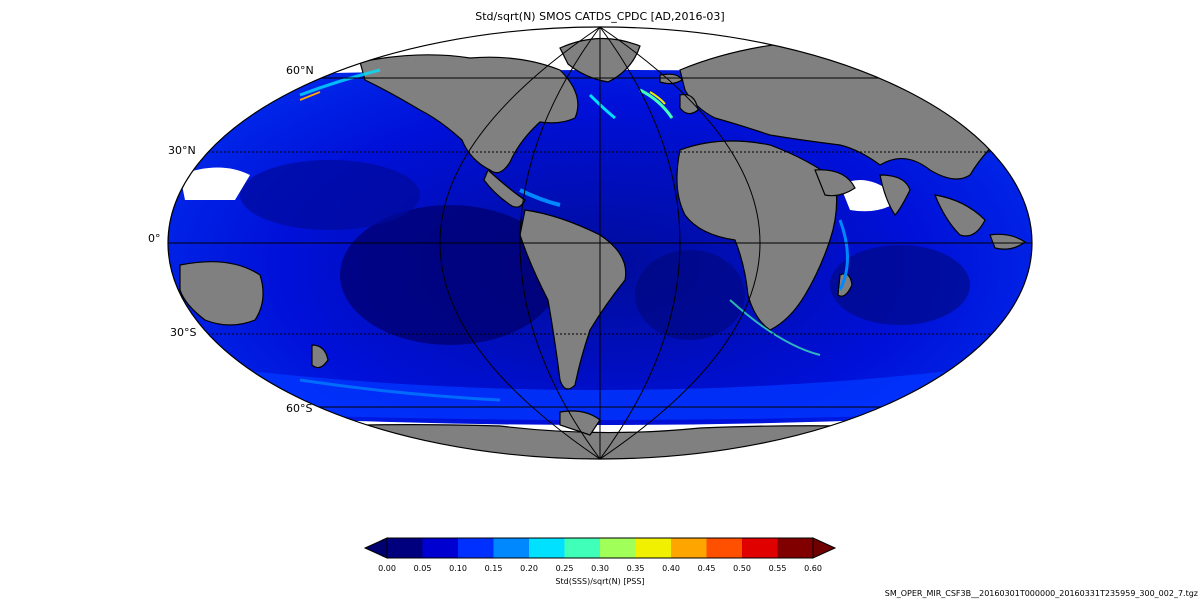 The width and height of the screenshot is (1200, 600). I want to click on colorbar-extend-high, so click(824, 548).